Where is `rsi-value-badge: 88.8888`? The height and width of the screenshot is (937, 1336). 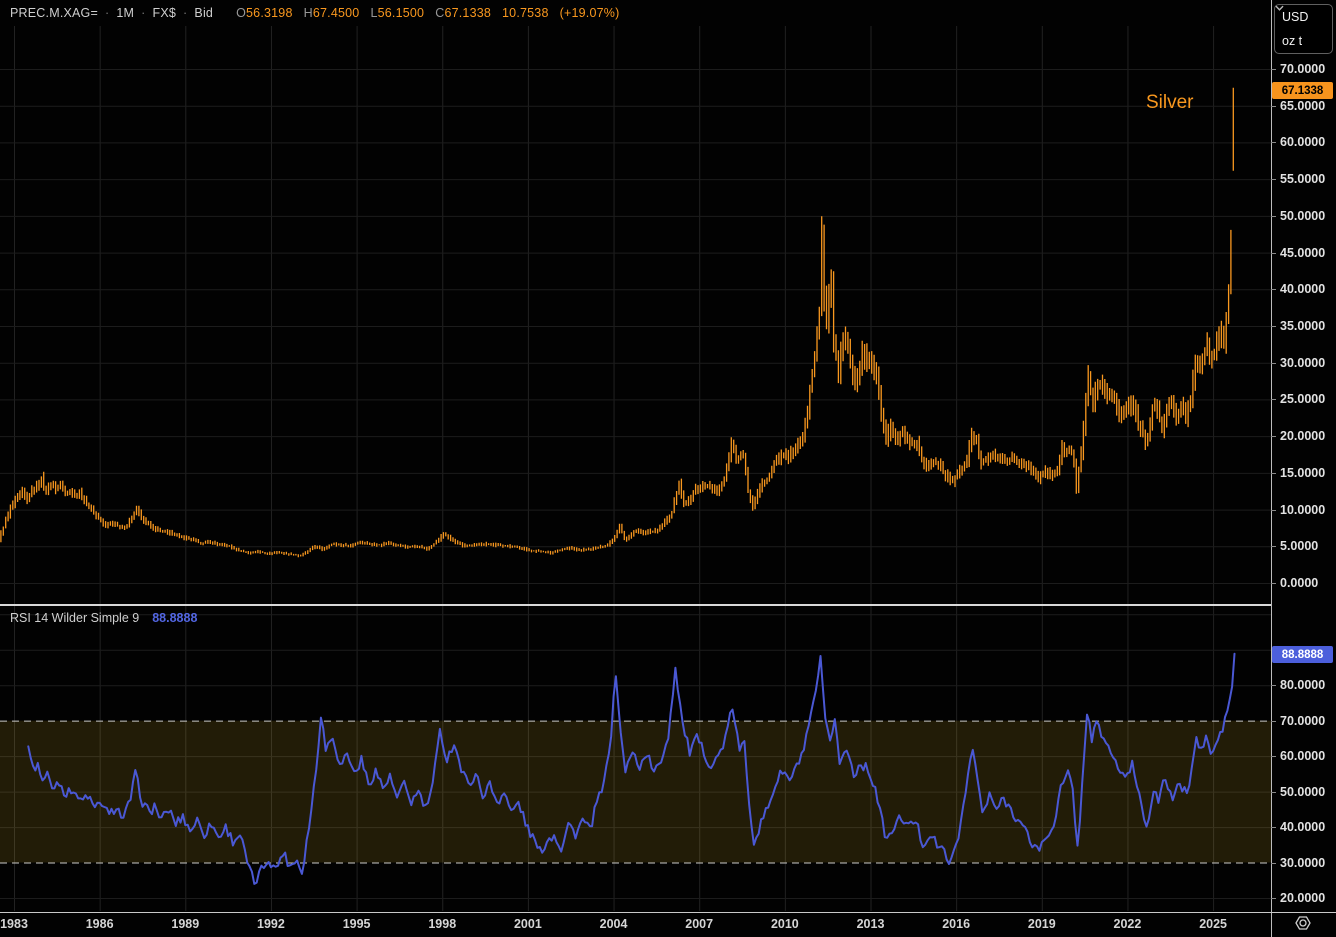 rsi-value-badge: 88.8888 is located at coordinates (1302, 654).